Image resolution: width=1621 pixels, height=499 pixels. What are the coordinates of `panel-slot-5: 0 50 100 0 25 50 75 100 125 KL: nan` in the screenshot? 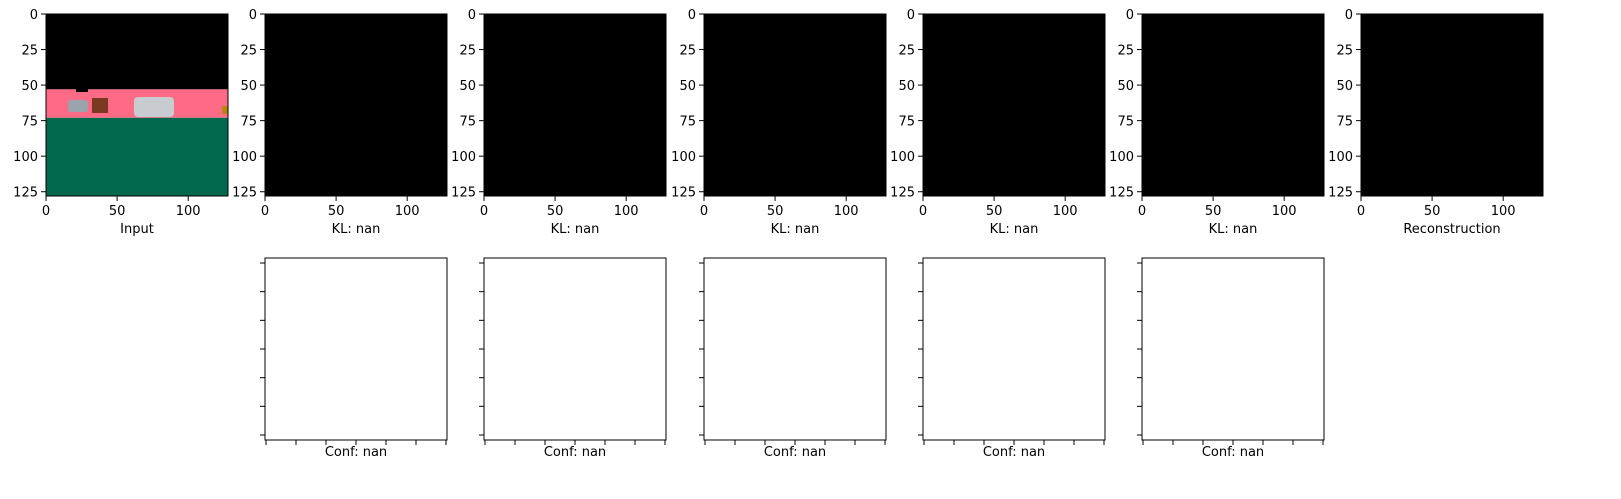 It's located at (1217, 122).